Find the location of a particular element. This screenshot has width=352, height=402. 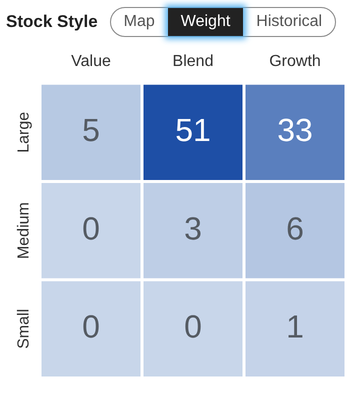

data-label: 5 is located at coordinates (91, 130).